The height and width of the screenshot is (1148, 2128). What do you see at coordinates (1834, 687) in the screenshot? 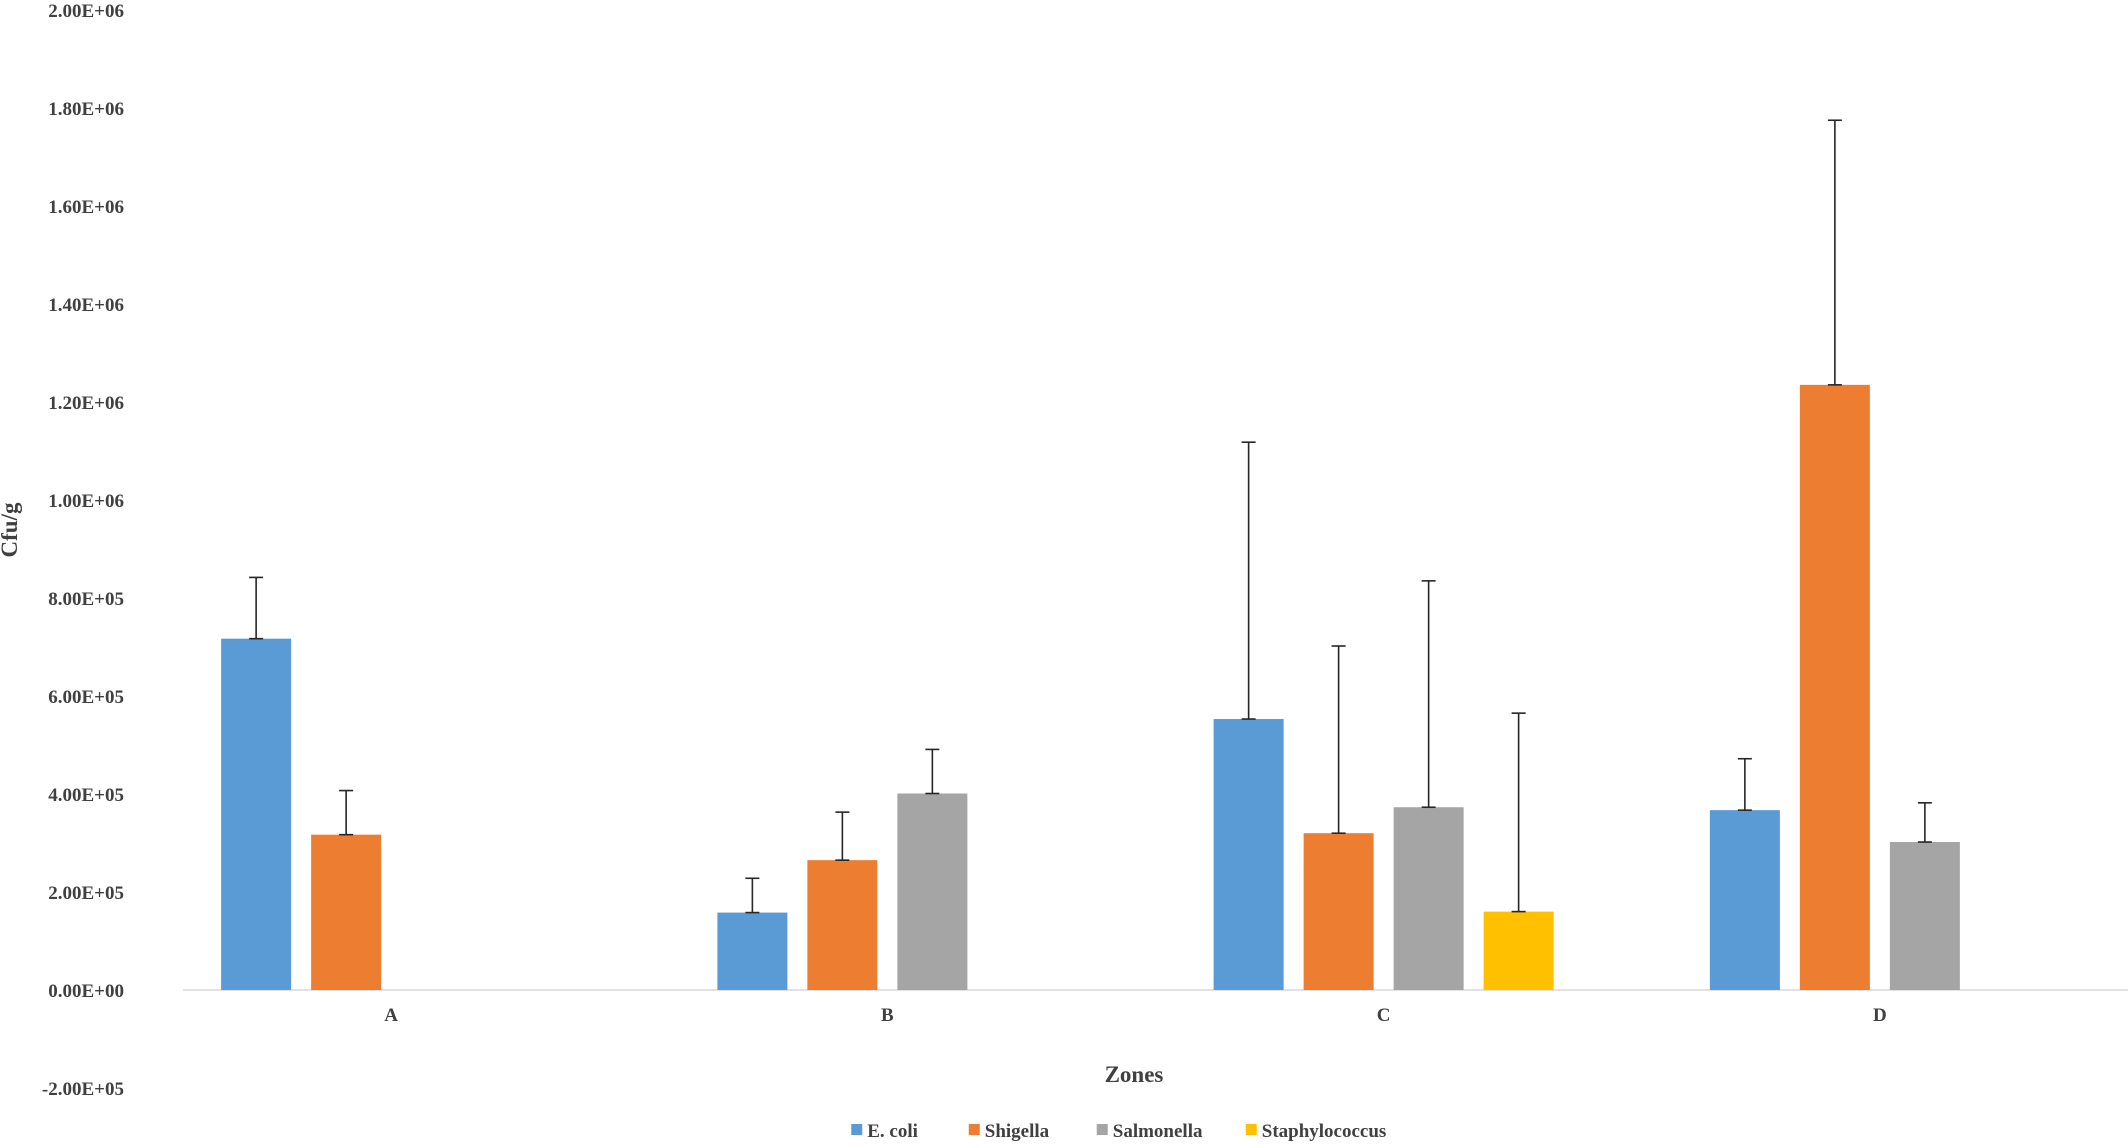
I see `bar-shigella-d` at bounding box center [1834, 687].